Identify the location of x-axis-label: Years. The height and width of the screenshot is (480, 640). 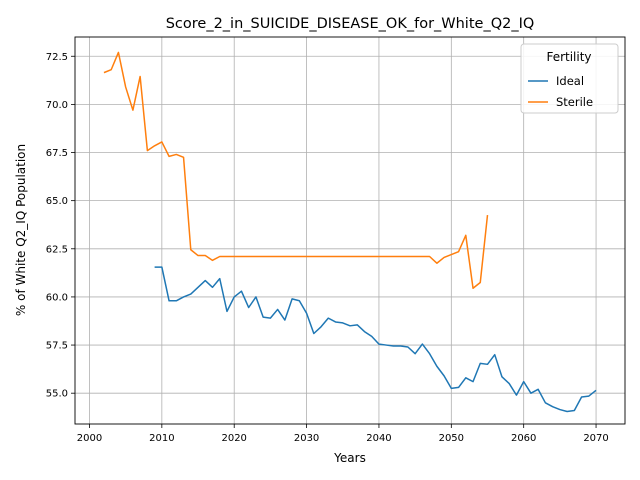
(349, 458).